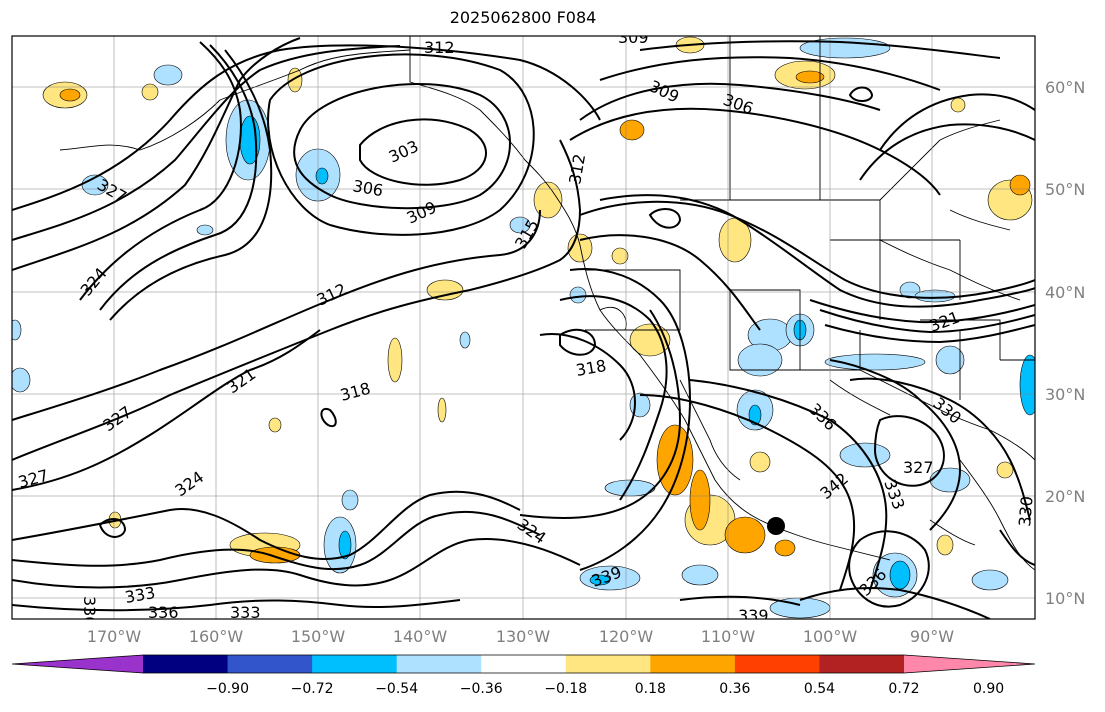 The image size is (1105, 712). I want to click on contour-label: 333, so click(245, 612).